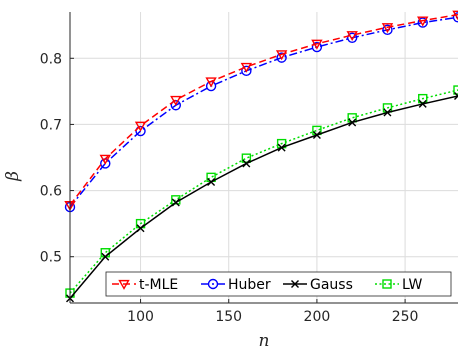 Image resolution: width=458 pixels, height=351 pixels. I want to click on legend-entry-gauss: Gauss, so click(318, 285).